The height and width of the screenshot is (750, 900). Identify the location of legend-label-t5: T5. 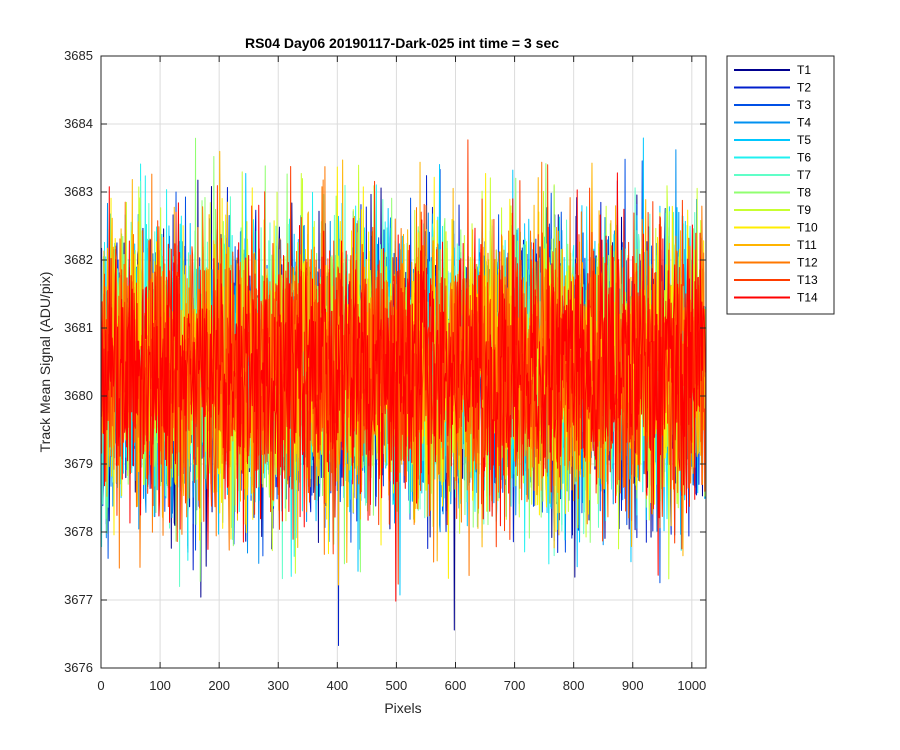
(804, 140).